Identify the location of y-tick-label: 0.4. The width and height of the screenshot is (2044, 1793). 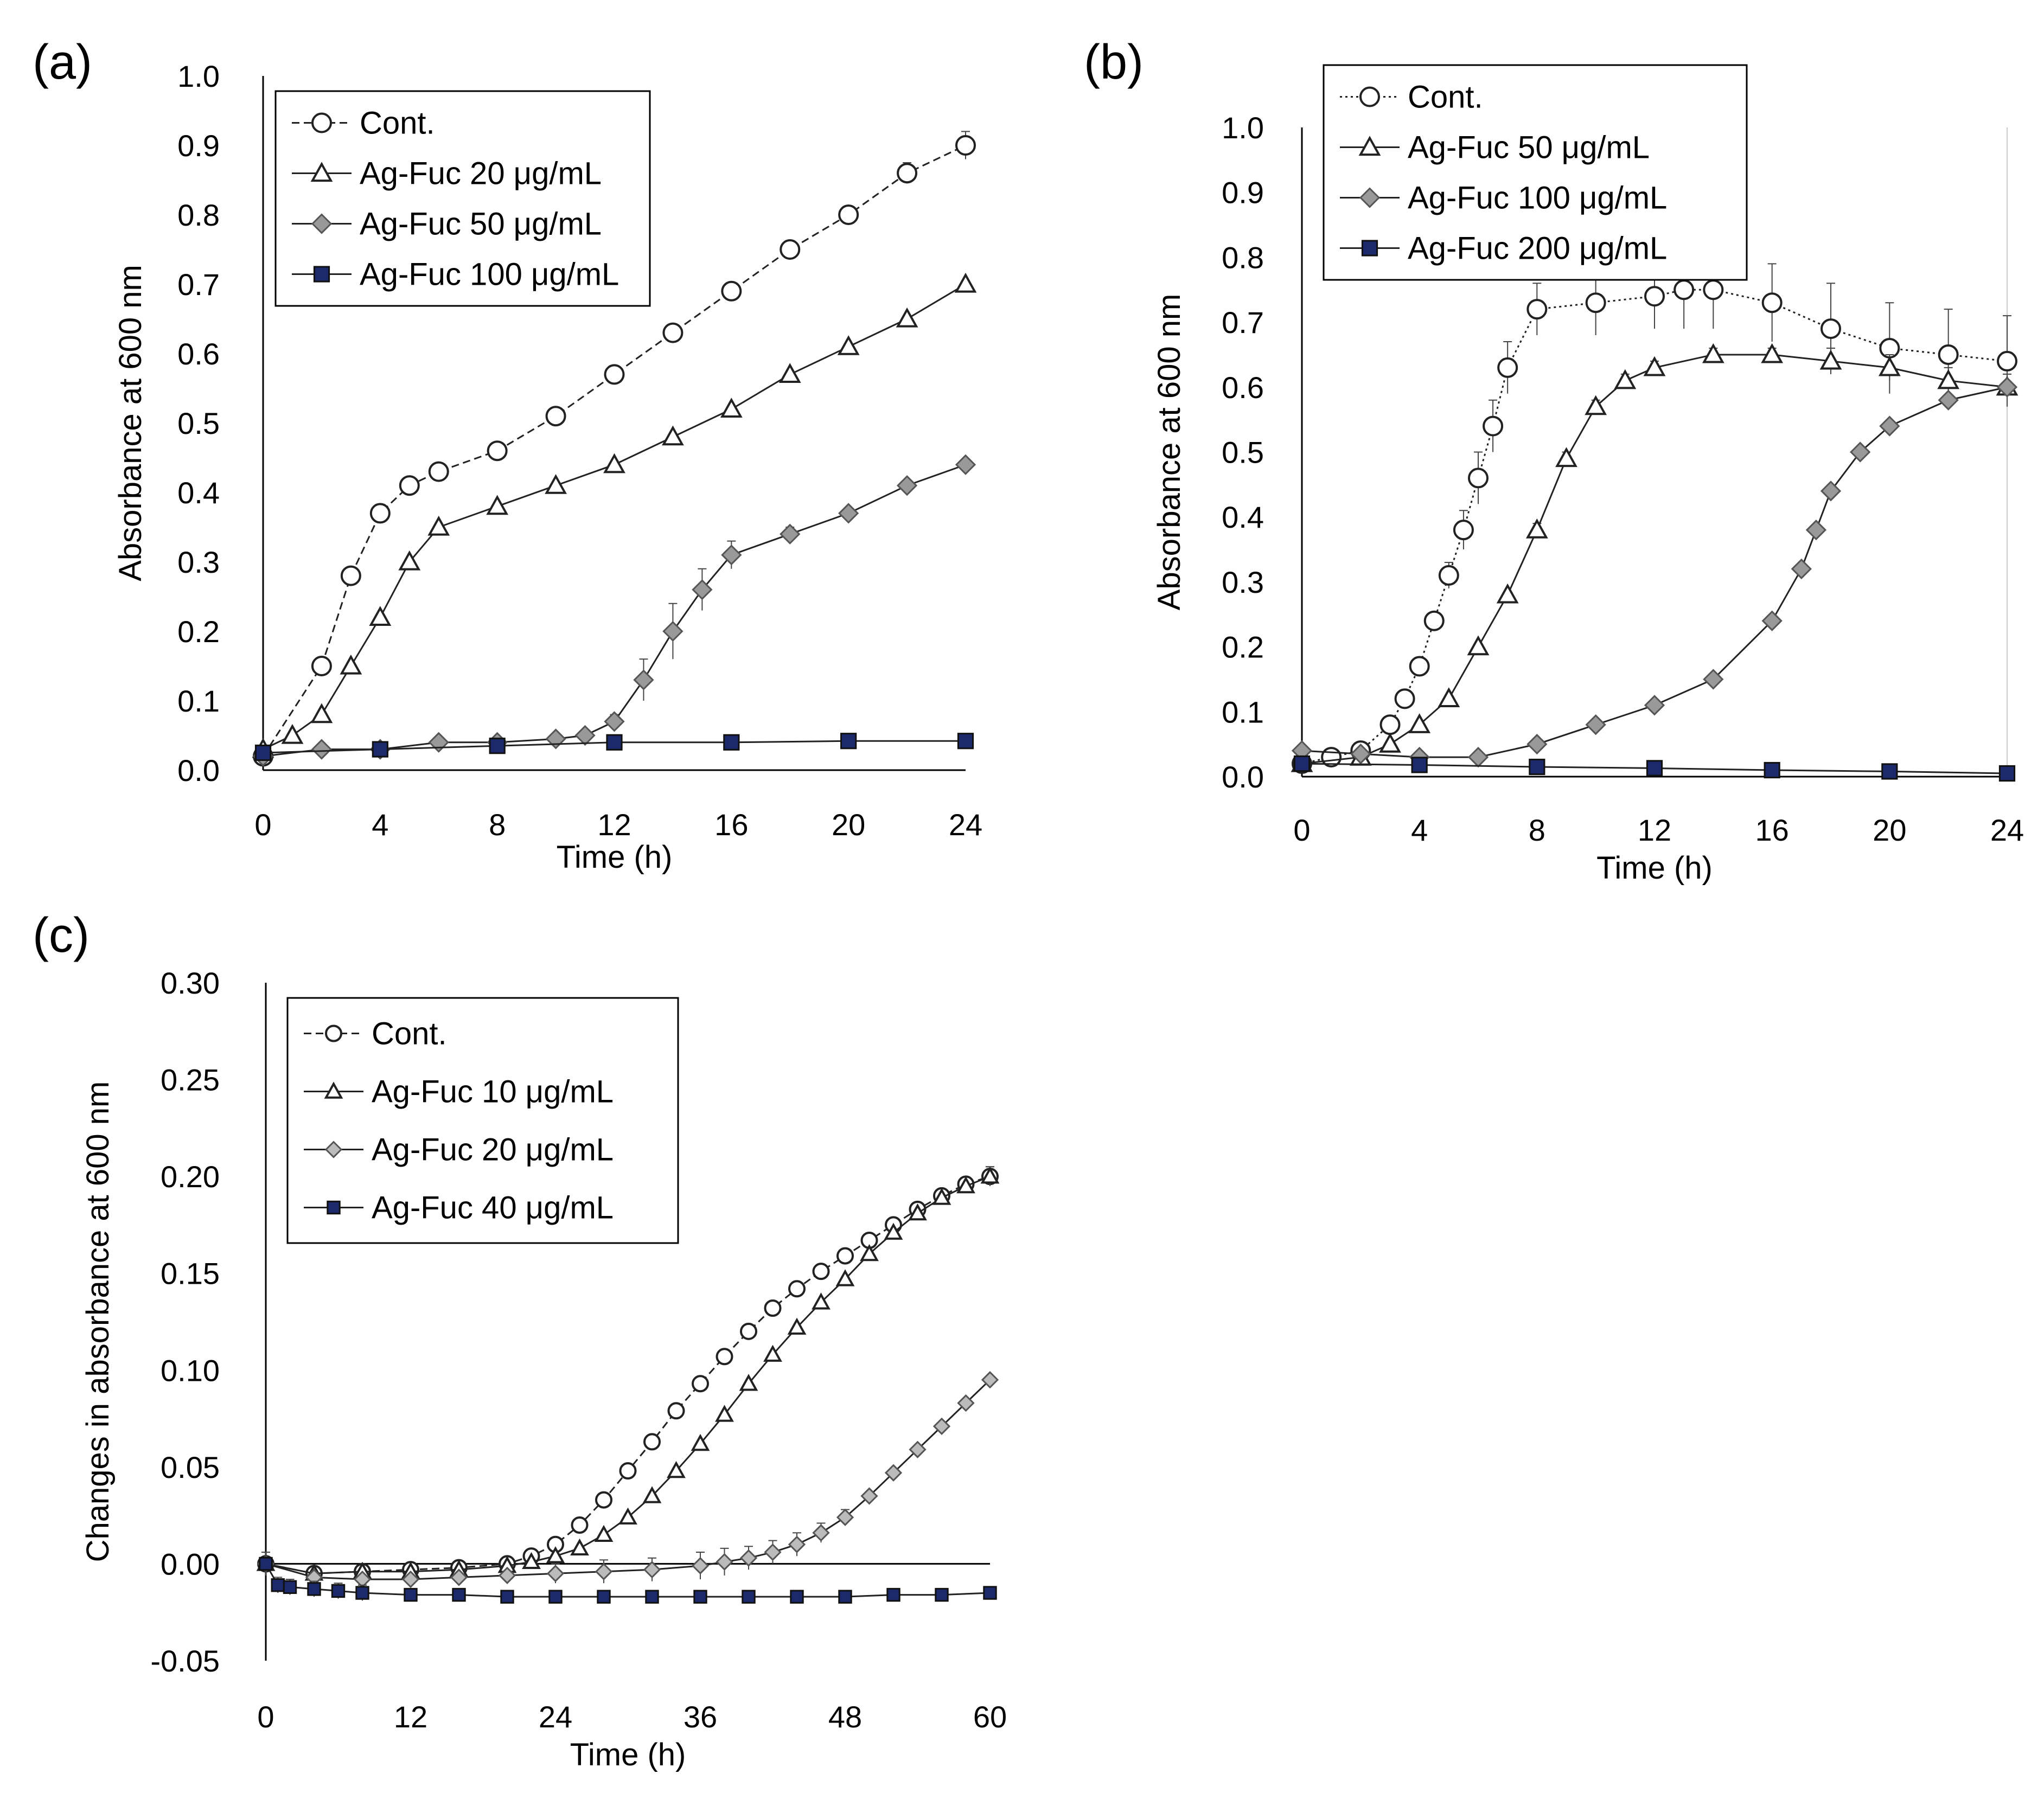
(198, 493).